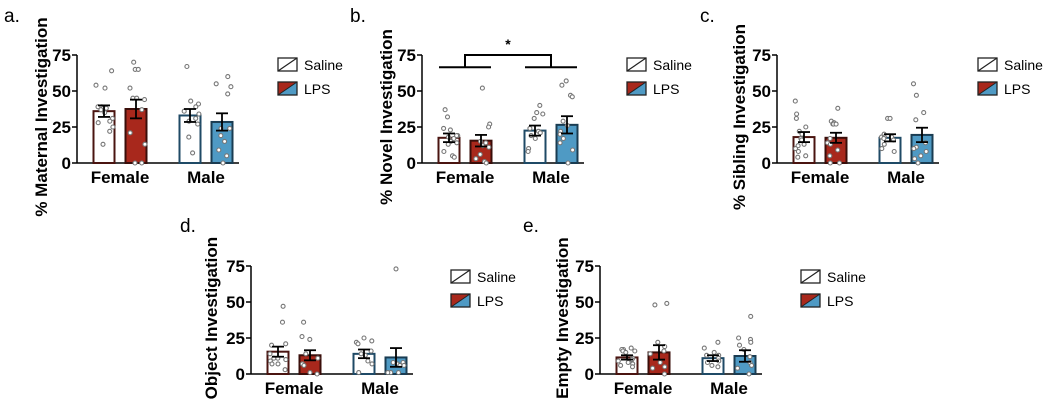 The width and height of the screenshot is (1051, 400). What do you see at coordinates (707, 16) in the screenshot?
I see `panel-label: c.` at bounding box center [707, 16].